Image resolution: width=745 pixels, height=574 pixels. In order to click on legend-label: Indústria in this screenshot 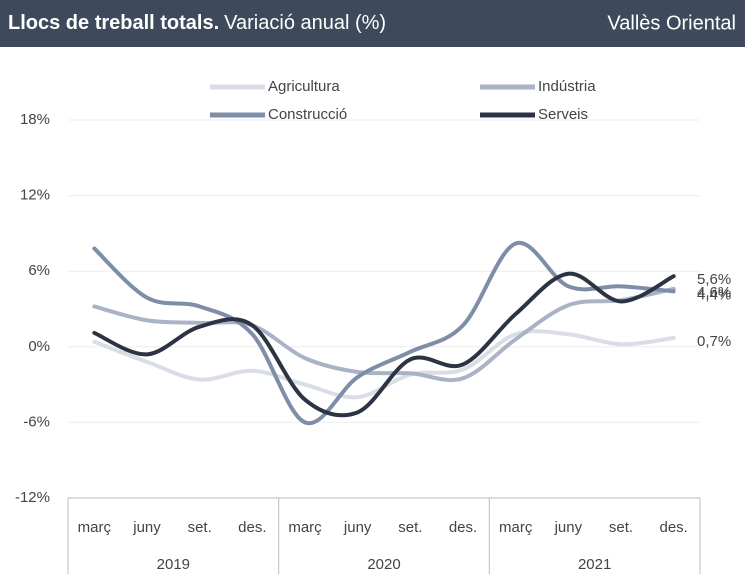, I will do `click(567, 86)`.